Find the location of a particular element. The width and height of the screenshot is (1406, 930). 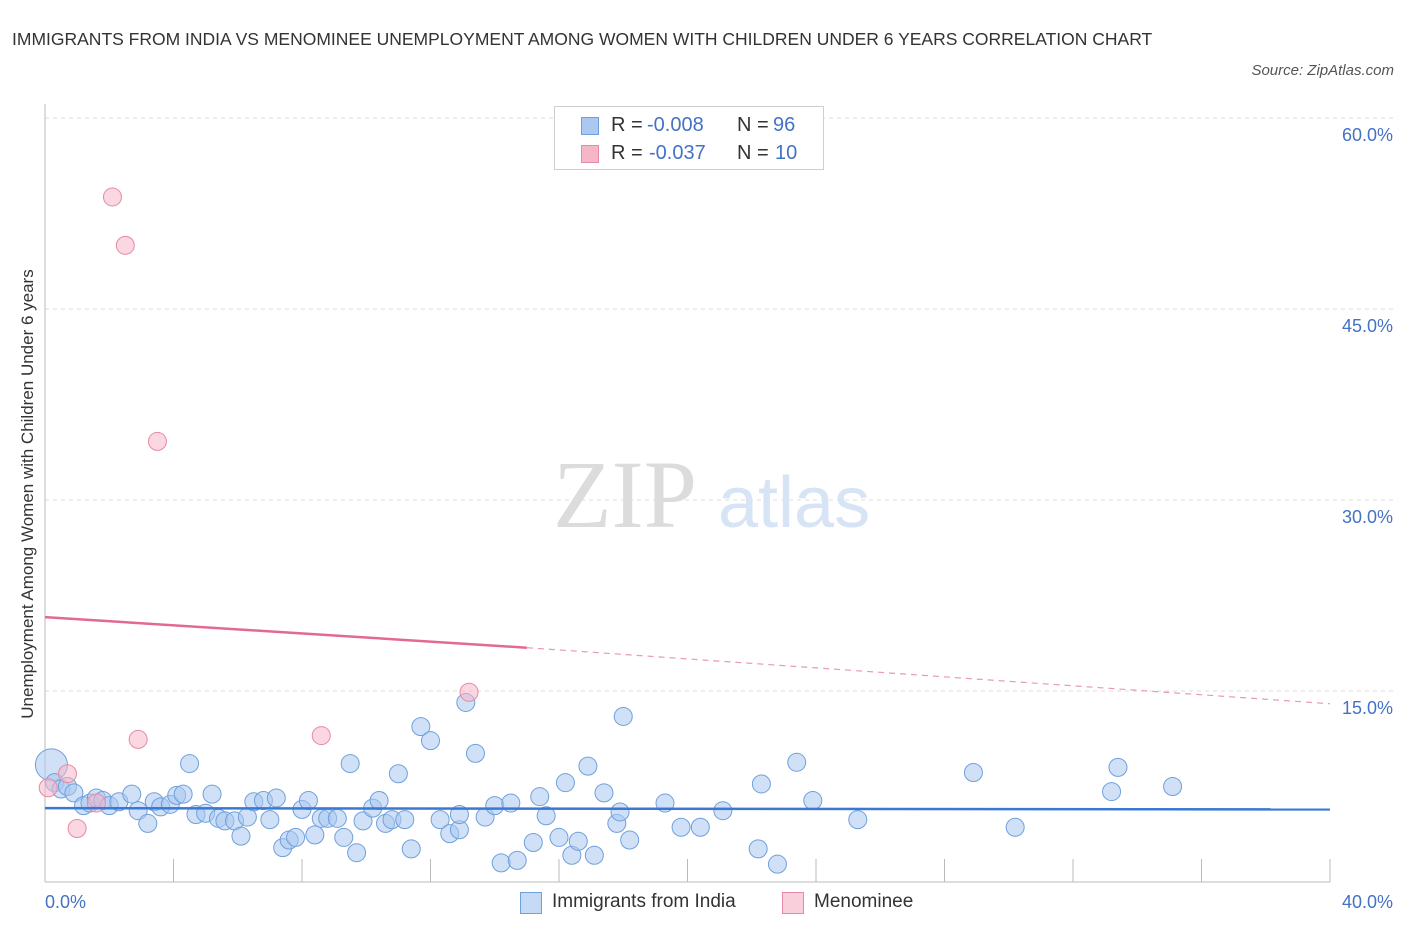

y-tick-label: 30.0% is located at coordinates (1367, 517).